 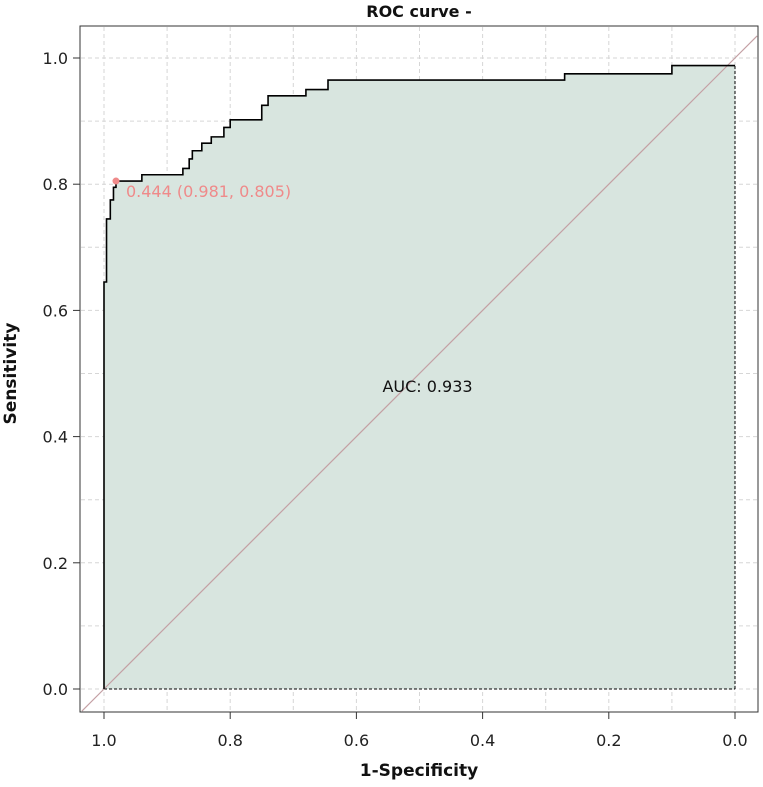 I want to click on y-tick-label: 0.0, so click(x=55, y=689).